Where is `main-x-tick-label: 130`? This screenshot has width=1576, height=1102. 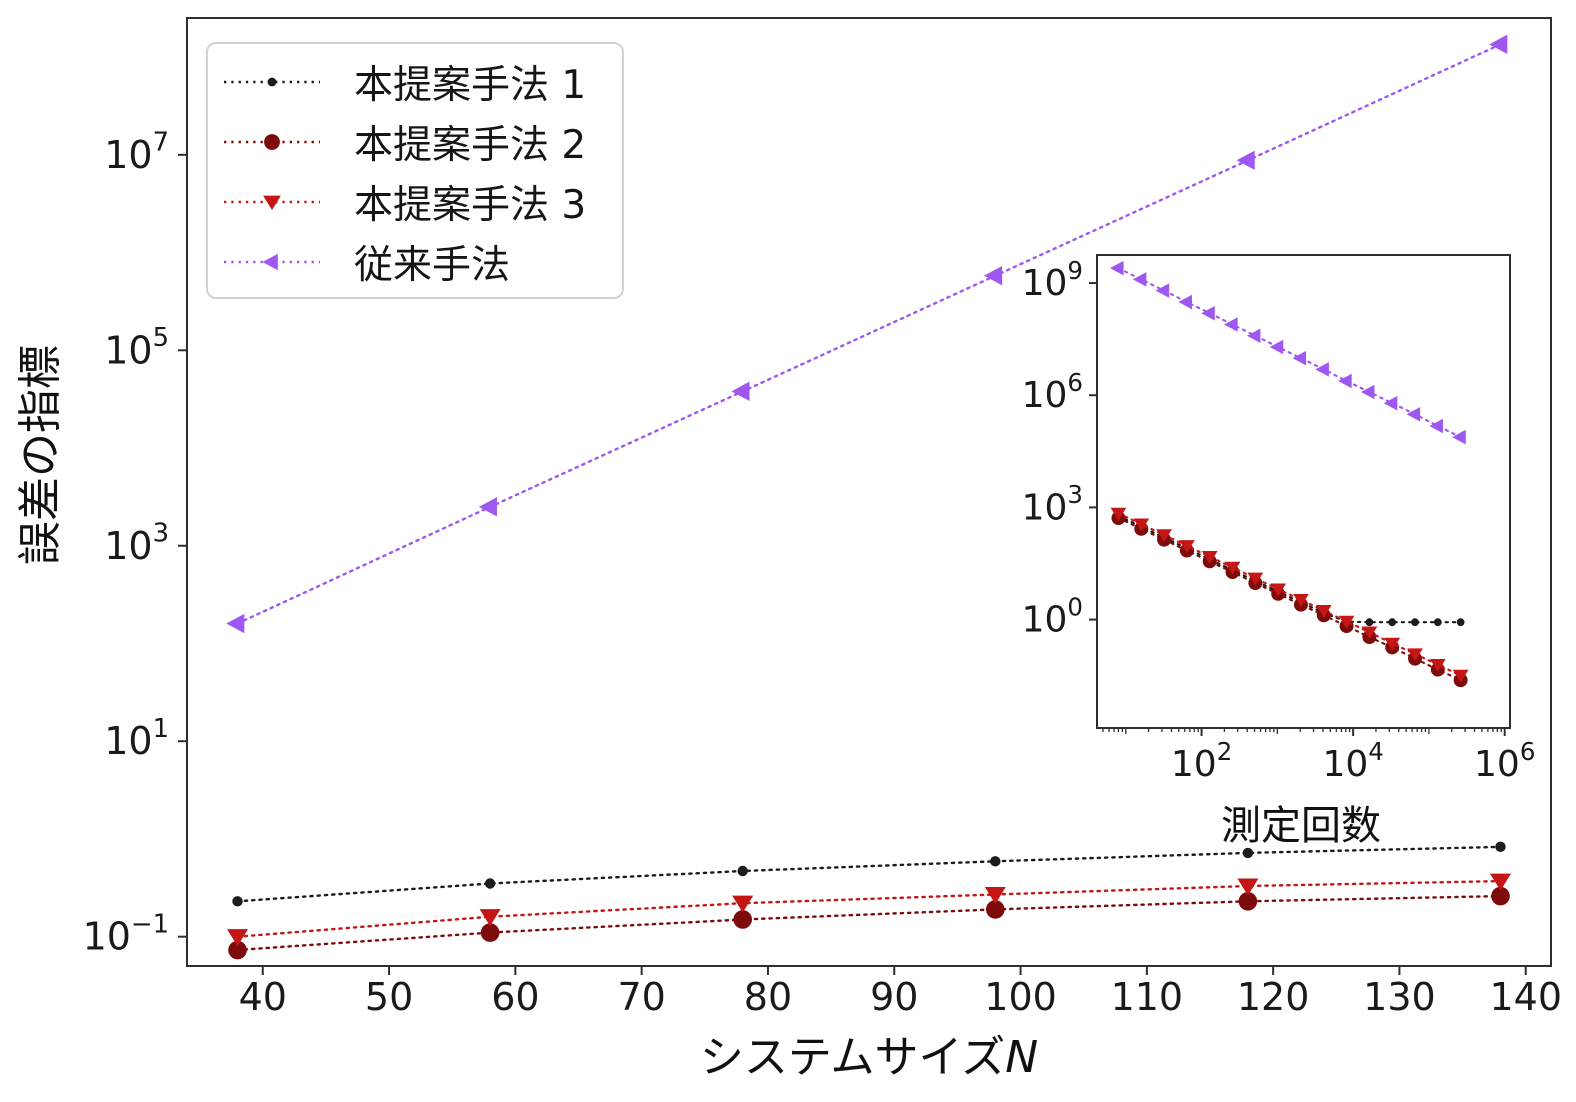
main-x-tick-label: 130 is located at coordinates (1399, 997).